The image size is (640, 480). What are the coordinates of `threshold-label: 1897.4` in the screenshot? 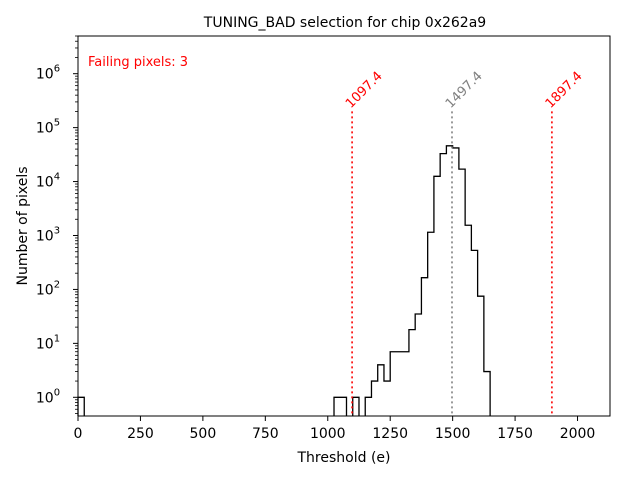 It's located at (564, 90).